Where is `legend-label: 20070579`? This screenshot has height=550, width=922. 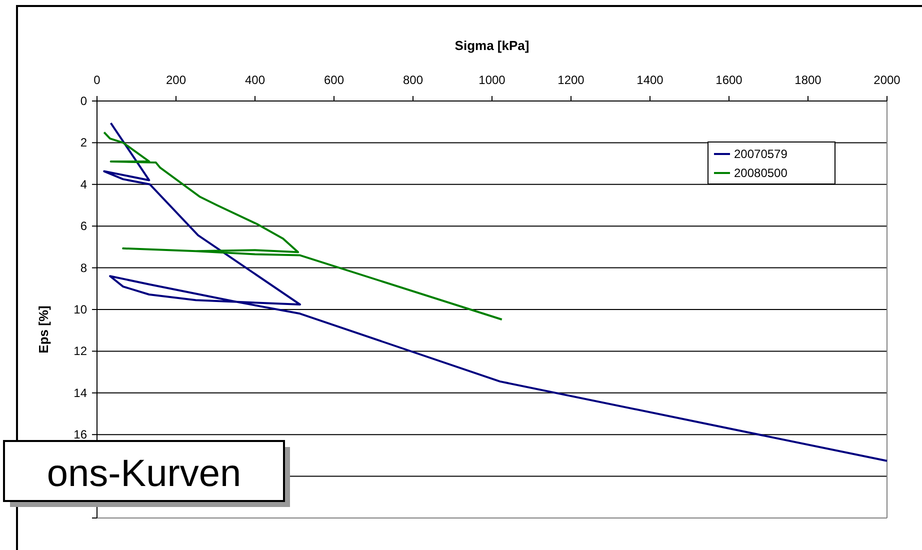 legend-label: 20070579 is located at coordinates (761, 154).